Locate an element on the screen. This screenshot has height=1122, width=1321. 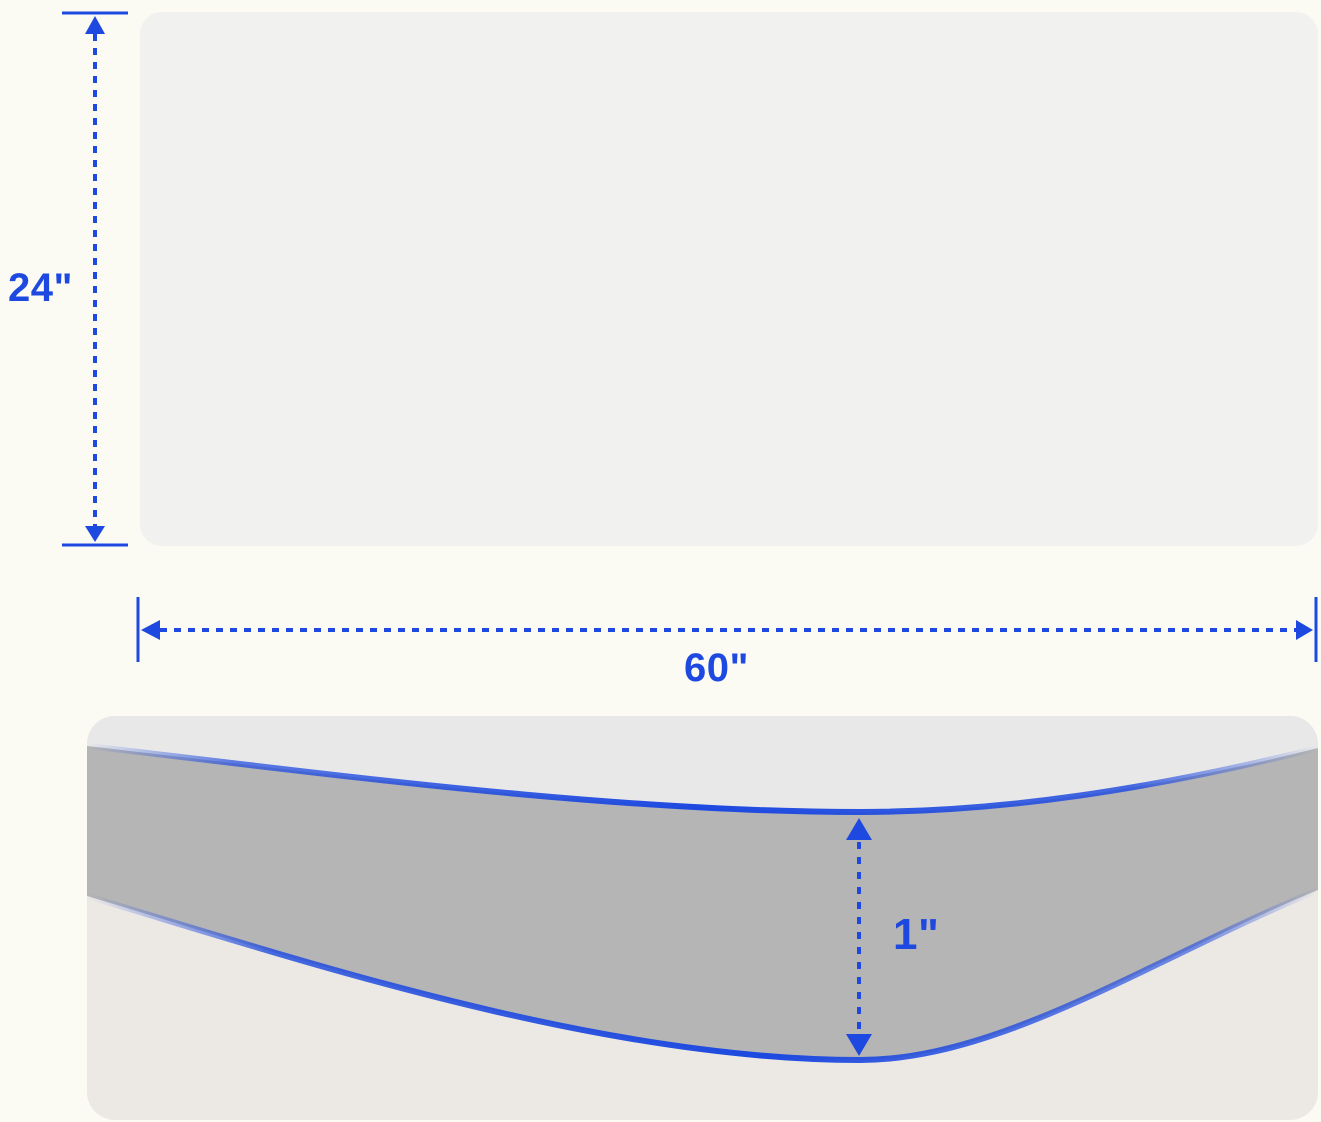
width-label: 60" is located at coordinates (716, 668).